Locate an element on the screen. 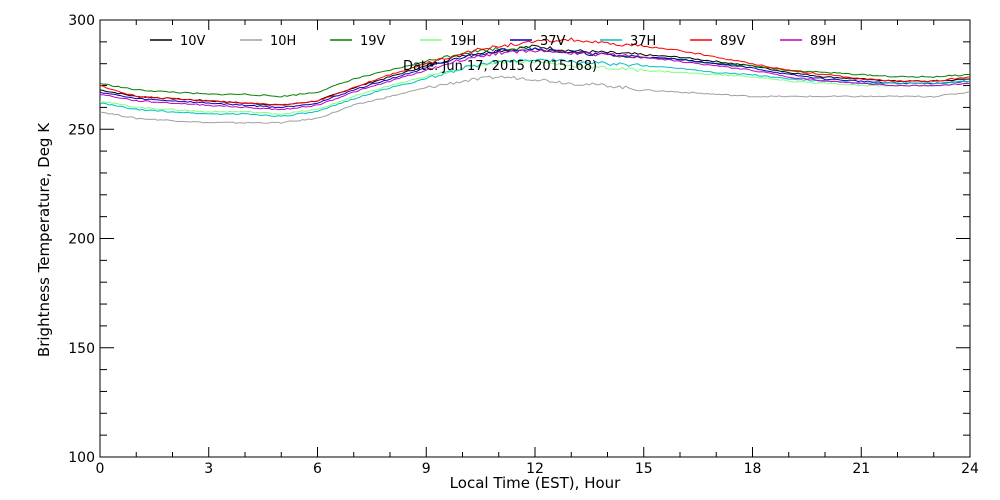 The image size is (1000, 500). legend-label-19v: 19V is located at coordinates (373, 41).